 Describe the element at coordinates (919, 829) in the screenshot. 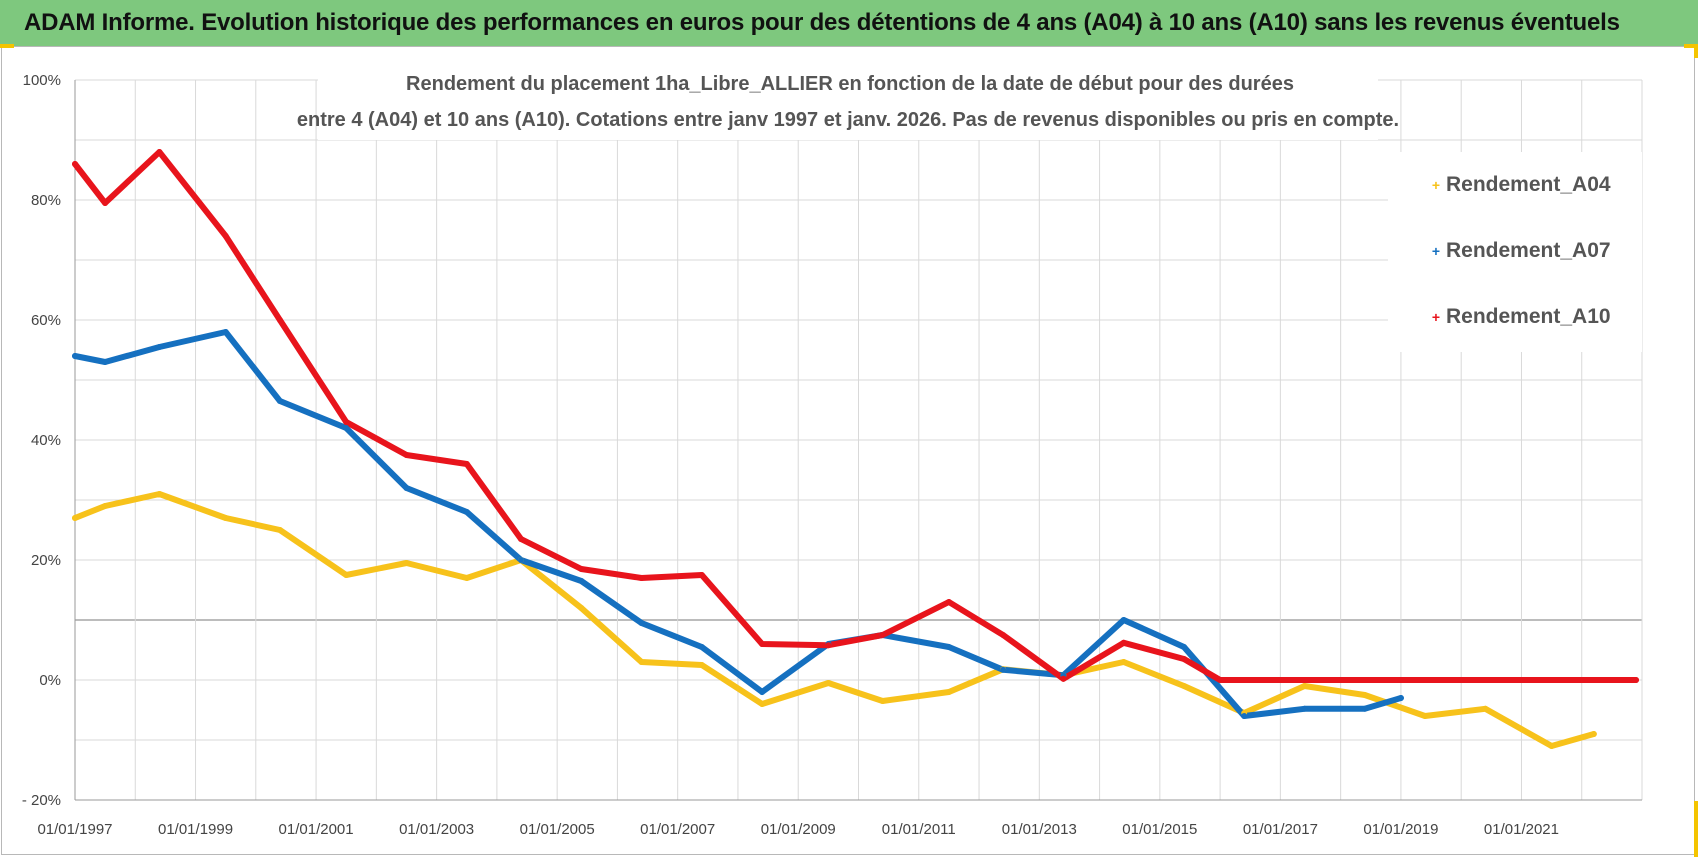

I see `x-tick-label: 01/01/2011` at that location.